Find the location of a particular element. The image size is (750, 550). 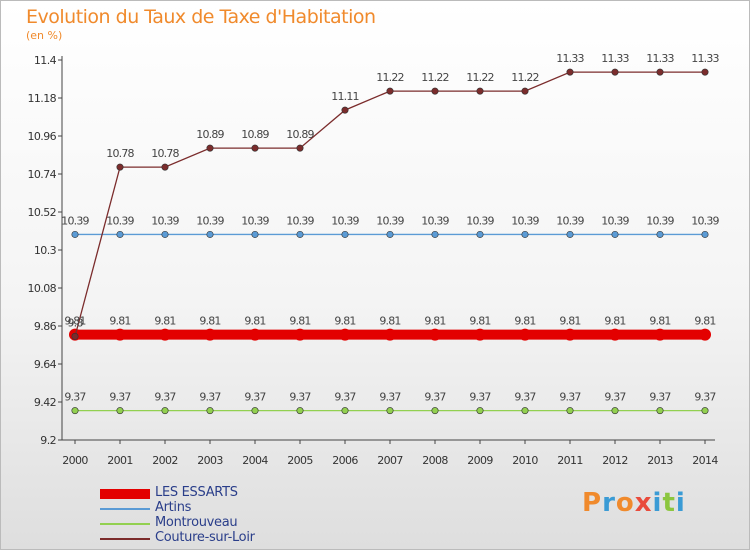

y-tick-label: 10.52 is located at coordinates (42, 212).